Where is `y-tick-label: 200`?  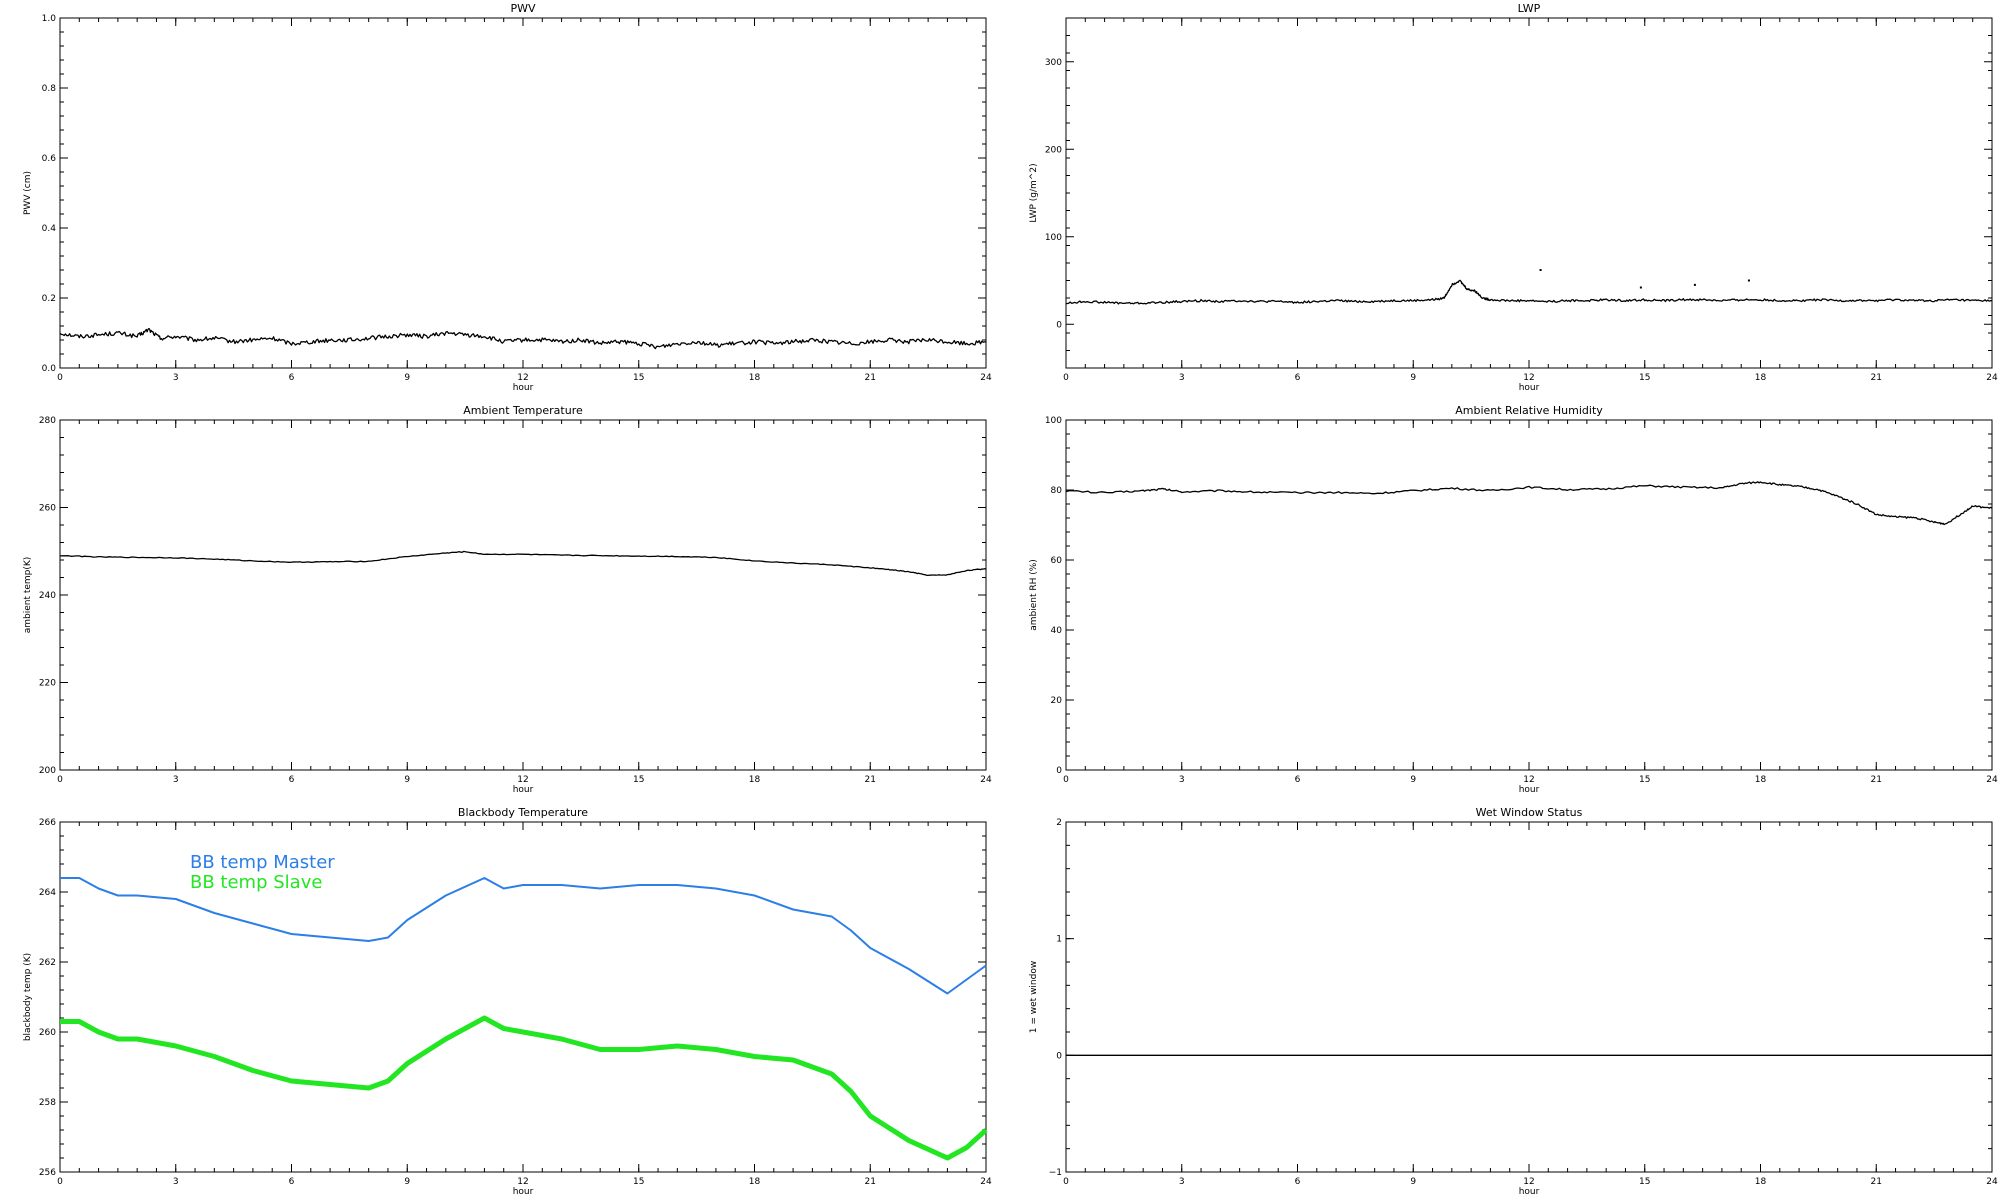
y-tick-label: 200 is located at coordinates (47, 771).